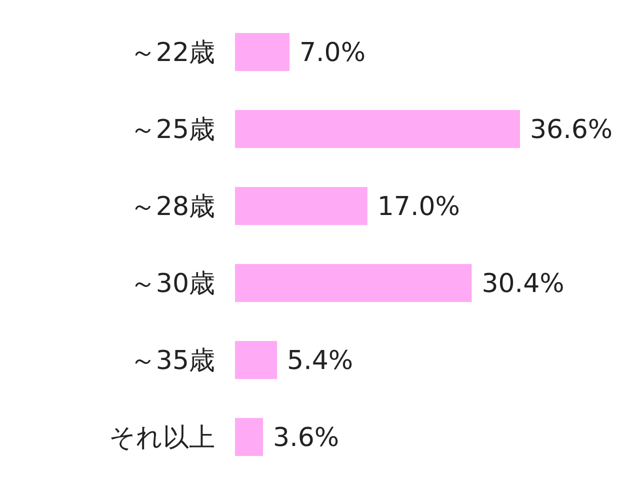 The height and width of the screenshot is (498, 640). What do you see at coordinates (523, 284) in the screenshot?
I see `data-label: 30.4%` at bounding box center [523, 284].